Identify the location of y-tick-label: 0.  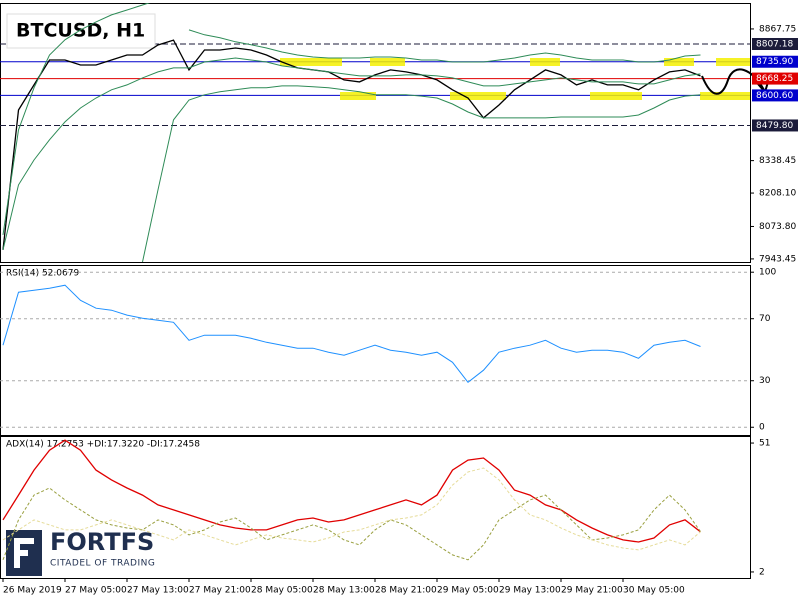
(762, 428).